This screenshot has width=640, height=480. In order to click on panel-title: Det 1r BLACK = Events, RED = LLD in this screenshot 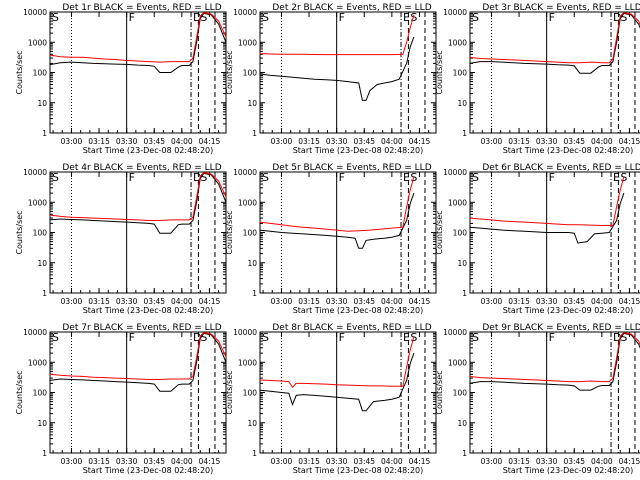, I will do `click(141, 8)`.